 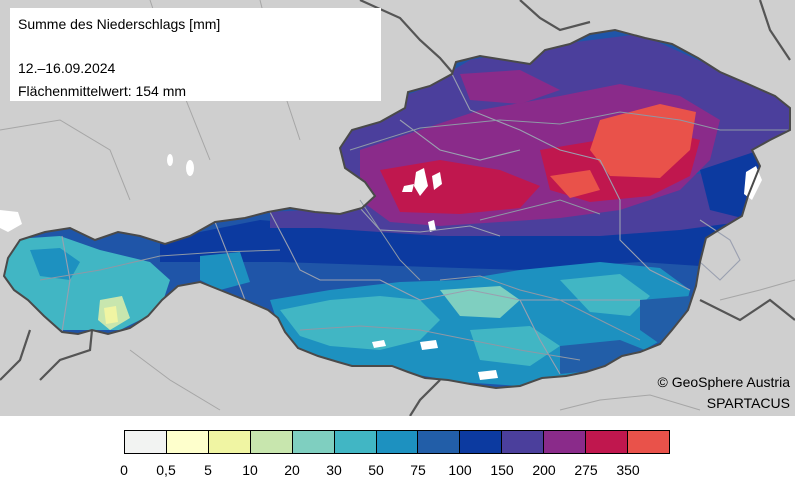 What do you see at coordinates (586, 470) in the screenshot?
I see `legend-label: 275` at bounding box center [586, 470].